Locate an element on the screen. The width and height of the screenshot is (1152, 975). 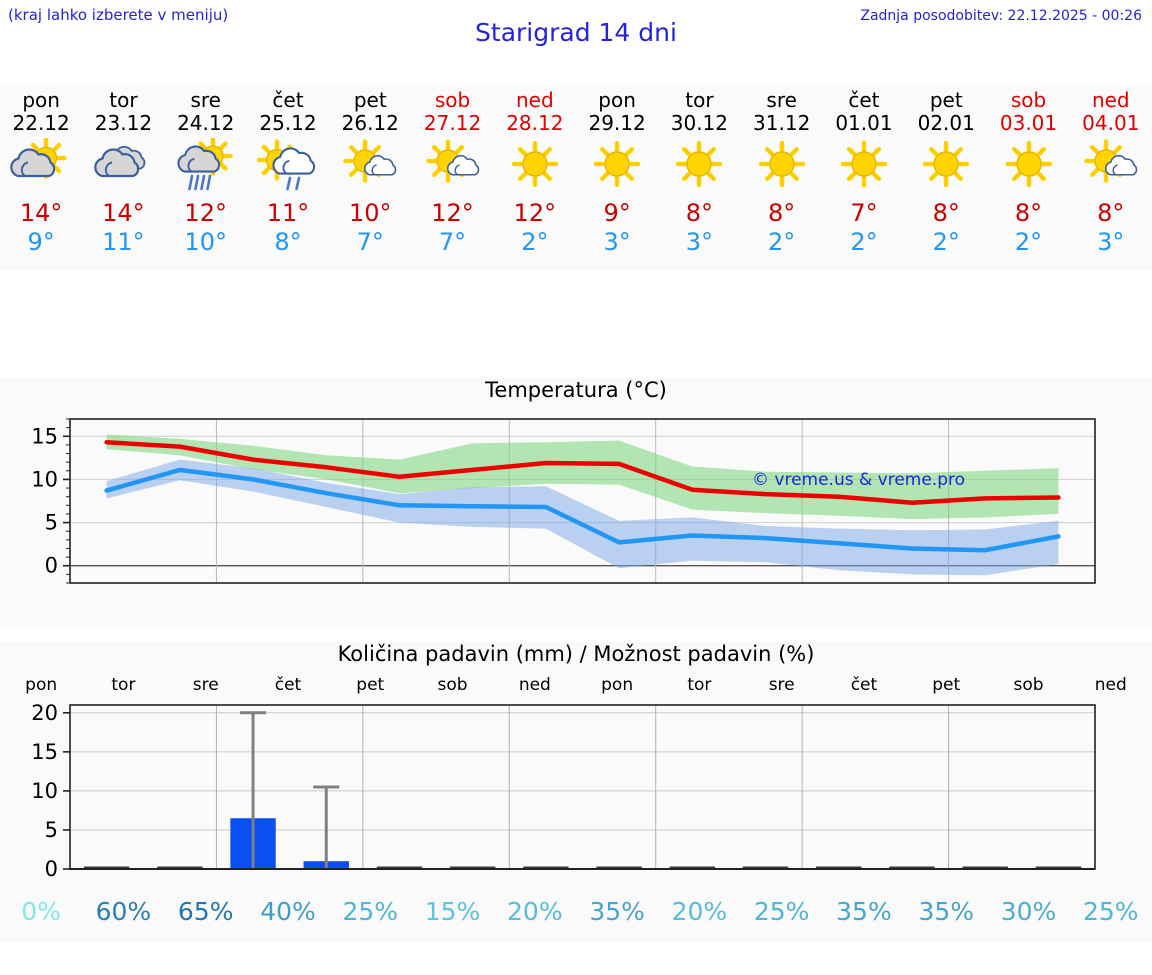
forecast-day-column: sre 31.12 8° 2° is located at coordinates (782, 177).